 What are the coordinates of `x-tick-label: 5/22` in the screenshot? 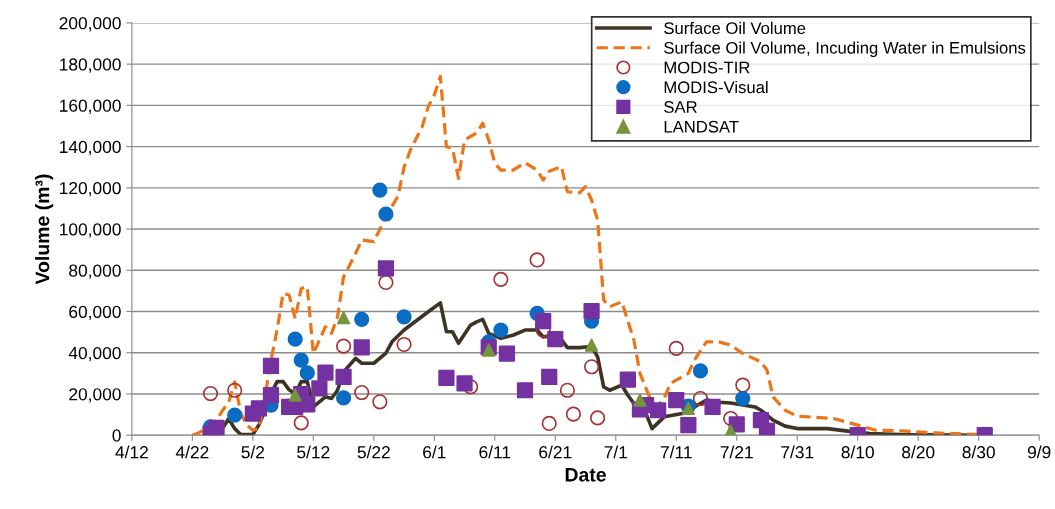 It's located at (373, 452).